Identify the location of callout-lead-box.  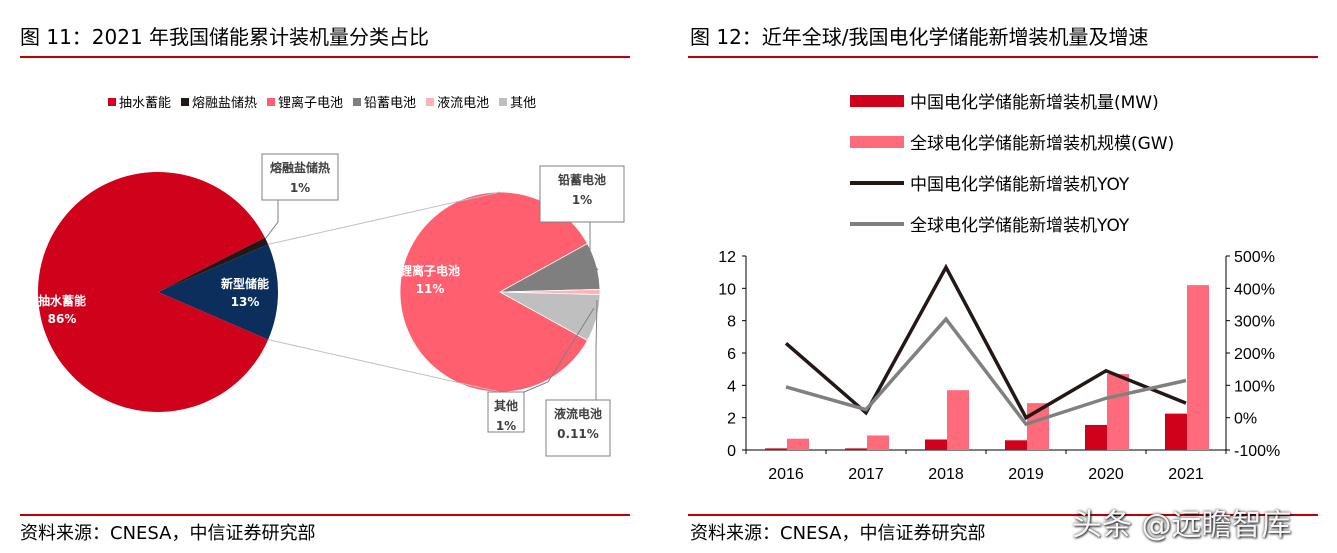
(582, 194).